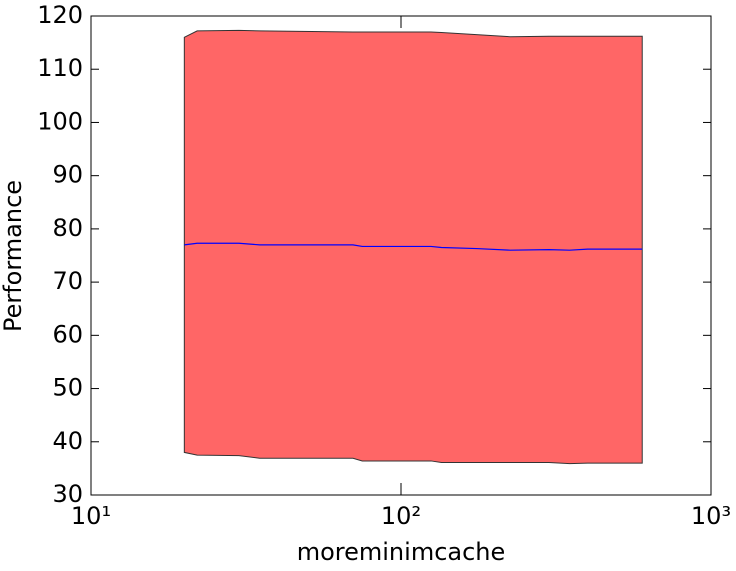  What do you see at coordinates (711, 516) in the screenshot?
I see `x-tick-label: 10³` at bounding box center [711, 516].